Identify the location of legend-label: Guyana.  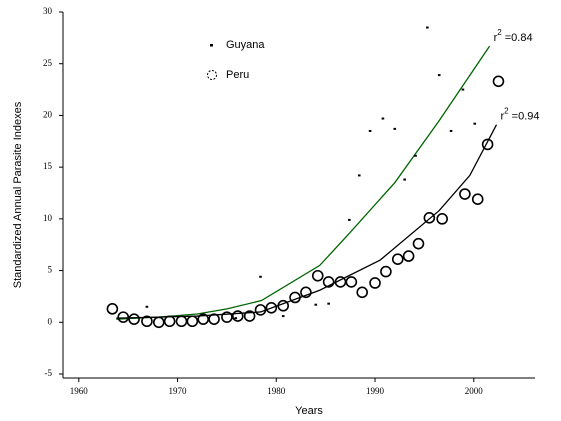
(245, 45).